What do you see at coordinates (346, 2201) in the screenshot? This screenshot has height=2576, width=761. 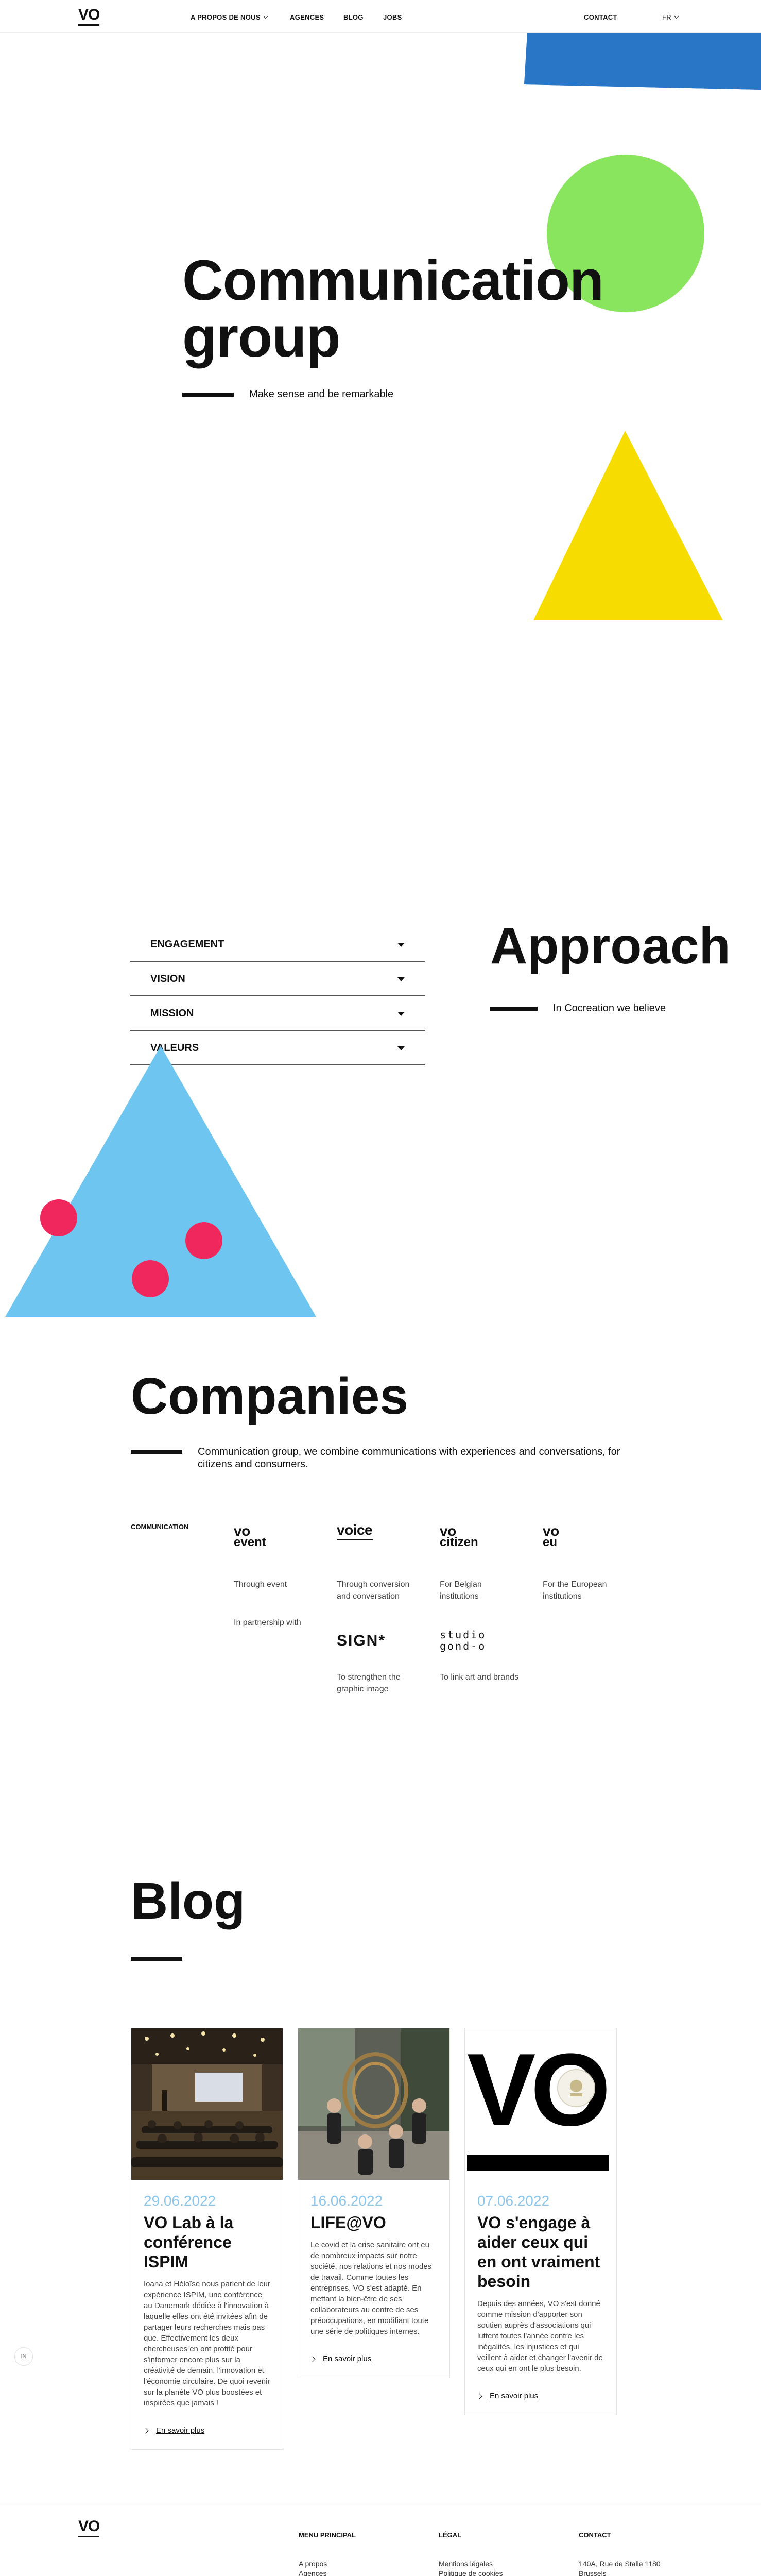 I see `post-date: 16.06.2022` at bounding box center [346, 2201].